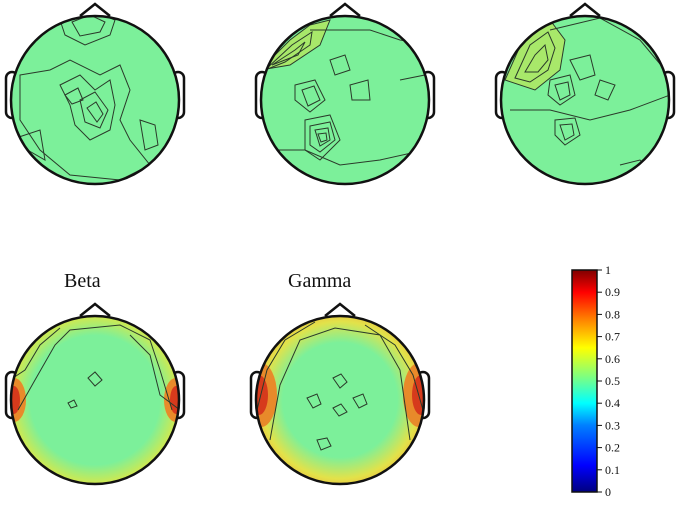 This screenshot has height=505, width=680. I want to click on colorbar-tick-label: 0.7, so click(612, 337).